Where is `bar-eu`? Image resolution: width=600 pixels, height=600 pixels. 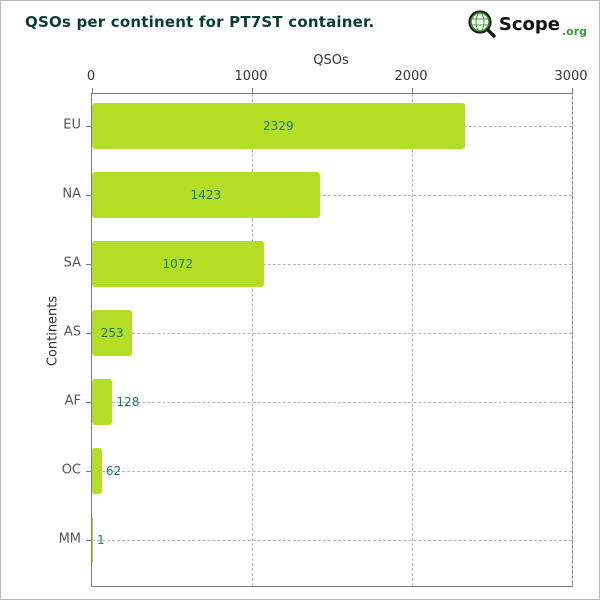
bar-eu is located at coordinates (278, 126).